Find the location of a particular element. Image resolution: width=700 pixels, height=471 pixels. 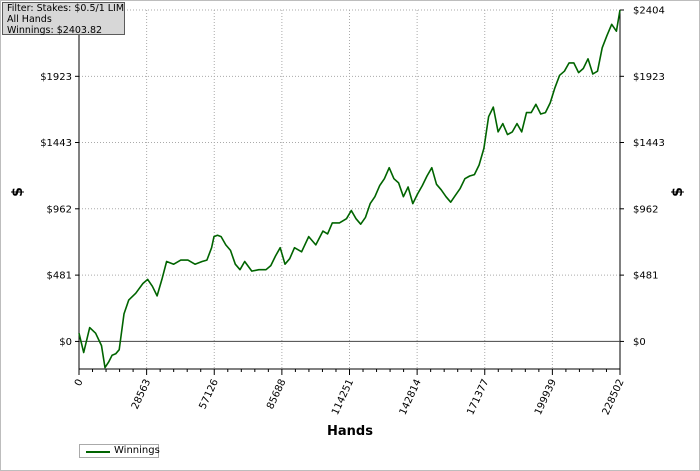

legend-swatch-winnings is located at coordinates (98, 452).